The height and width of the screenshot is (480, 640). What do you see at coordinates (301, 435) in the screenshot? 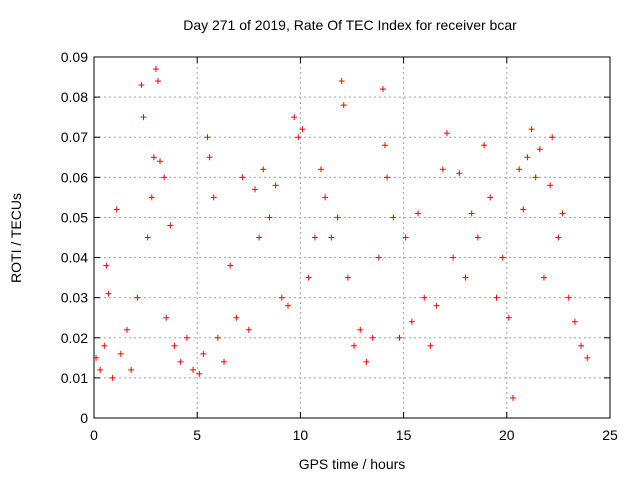
I see `x-tick-label: 10` at bounding box center [301, 435].